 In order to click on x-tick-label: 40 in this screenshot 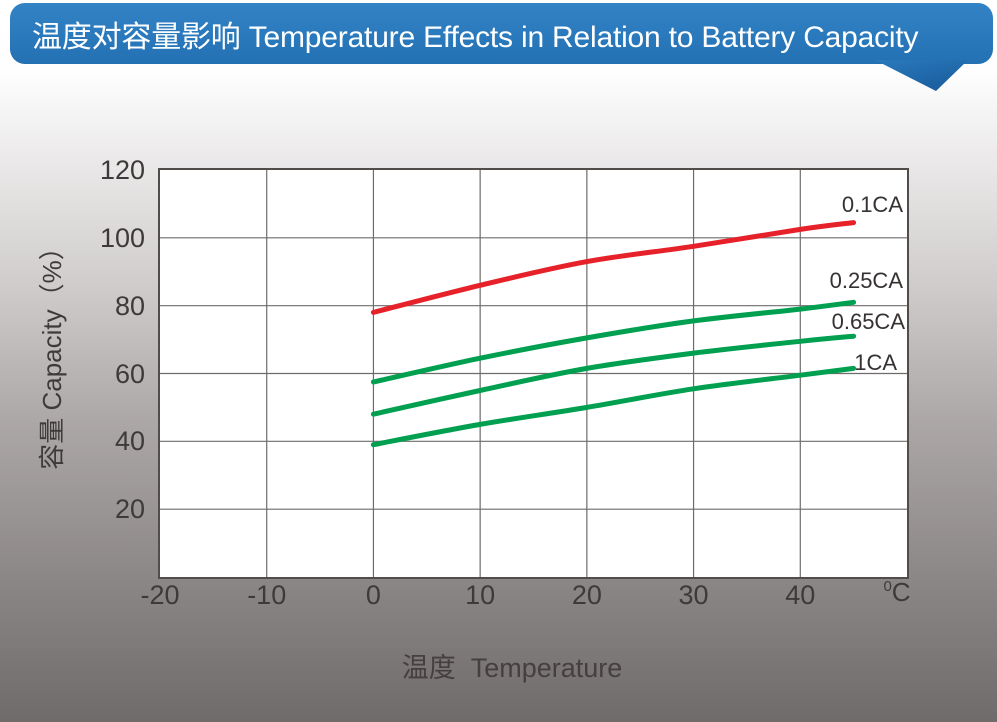, I will do `click(800, 595)`.